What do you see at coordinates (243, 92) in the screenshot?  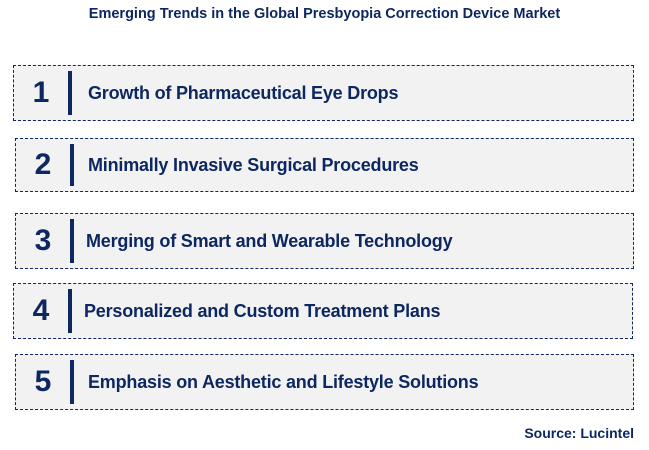 I see `trend-label: Growth of Pharmaceutical Eye Drops` at bounding box center [243, 92].